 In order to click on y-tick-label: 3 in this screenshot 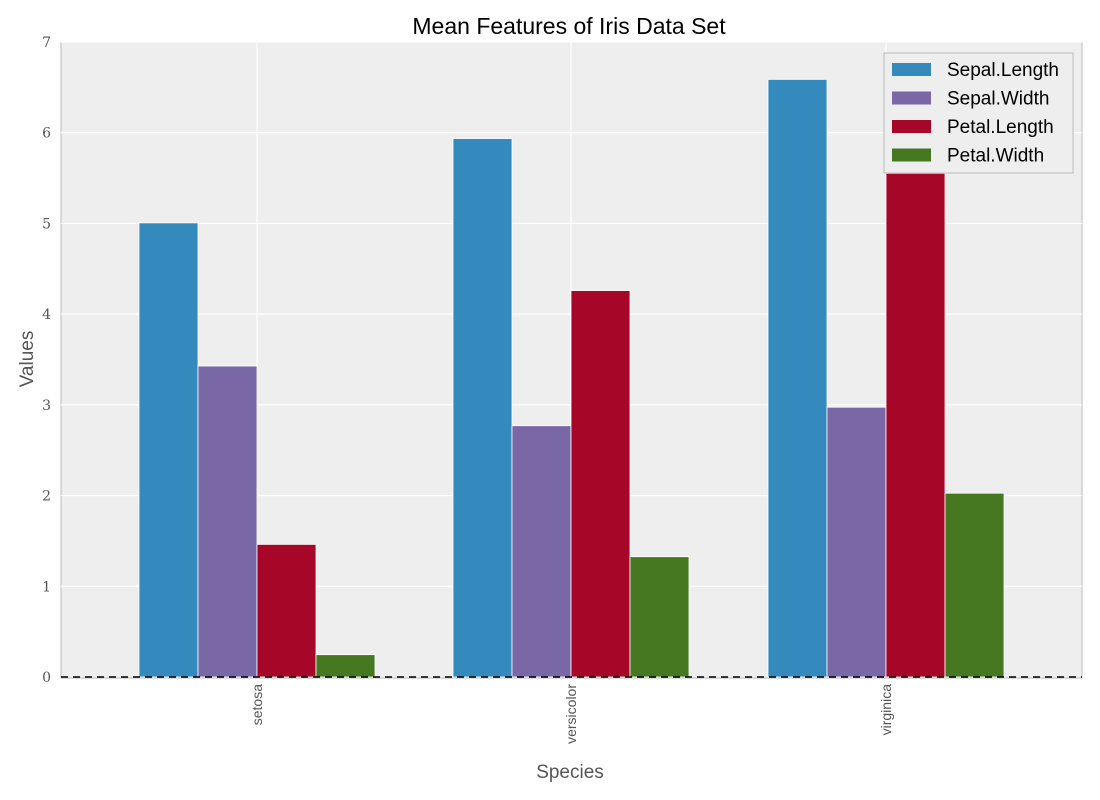, I will do `click(46, 406)`.